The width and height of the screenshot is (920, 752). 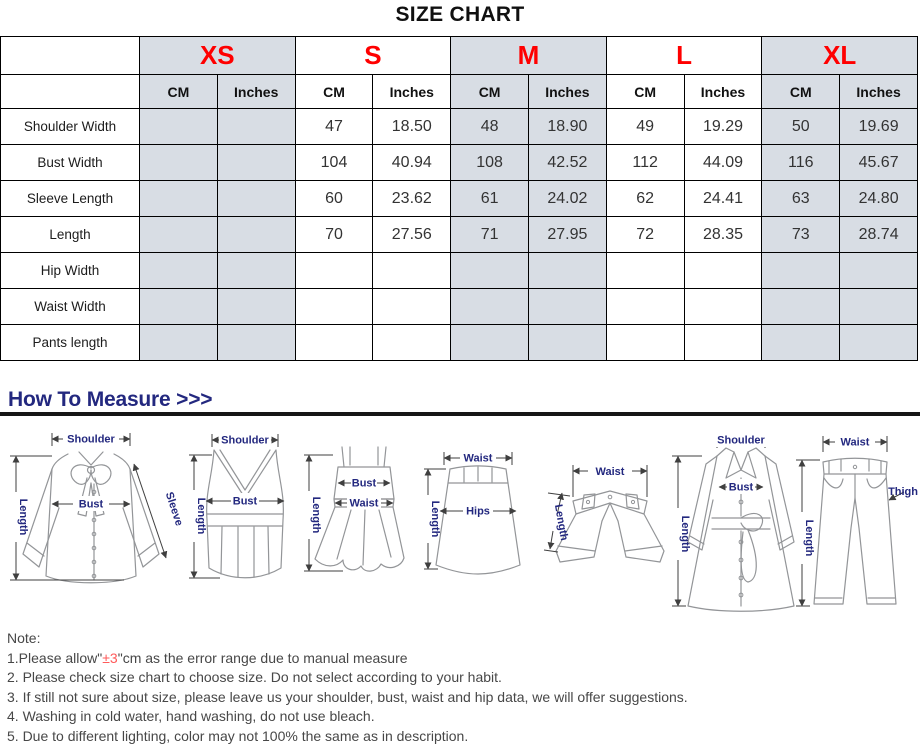 What do you see at coordinates (70, 126) in the screenshot?
I see `row-label: Shoulder Width` at bounding box center [70, 126].